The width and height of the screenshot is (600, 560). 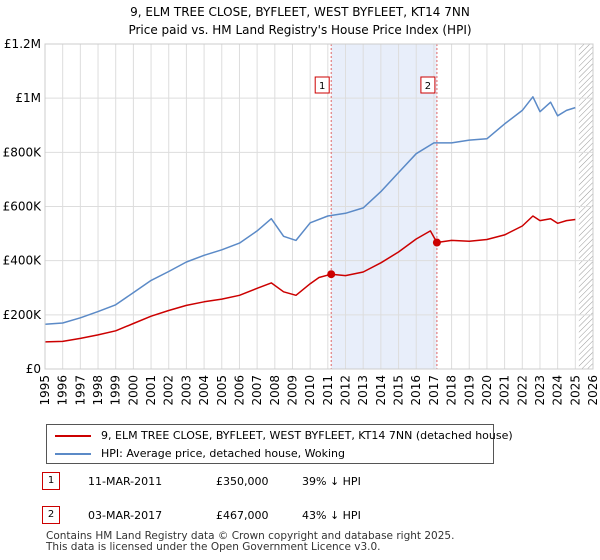 I want to click on x-tick-label: 1996, so click(x=63, y=390).